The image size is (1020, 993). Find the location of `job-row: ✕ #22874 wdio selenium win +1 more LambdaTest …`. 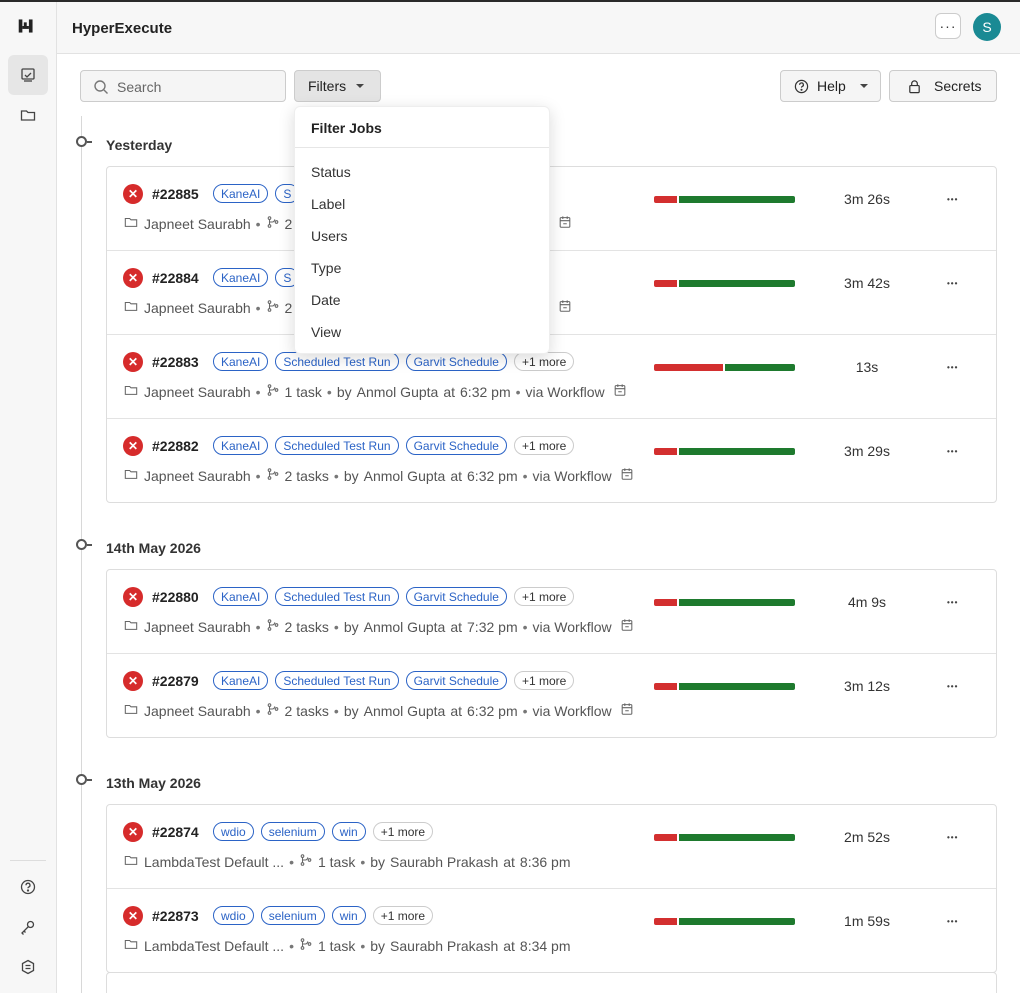

job-row: ✕ #22874 wdio selenium win +1 more LambdaTest … is located at coordinates (551, 847).